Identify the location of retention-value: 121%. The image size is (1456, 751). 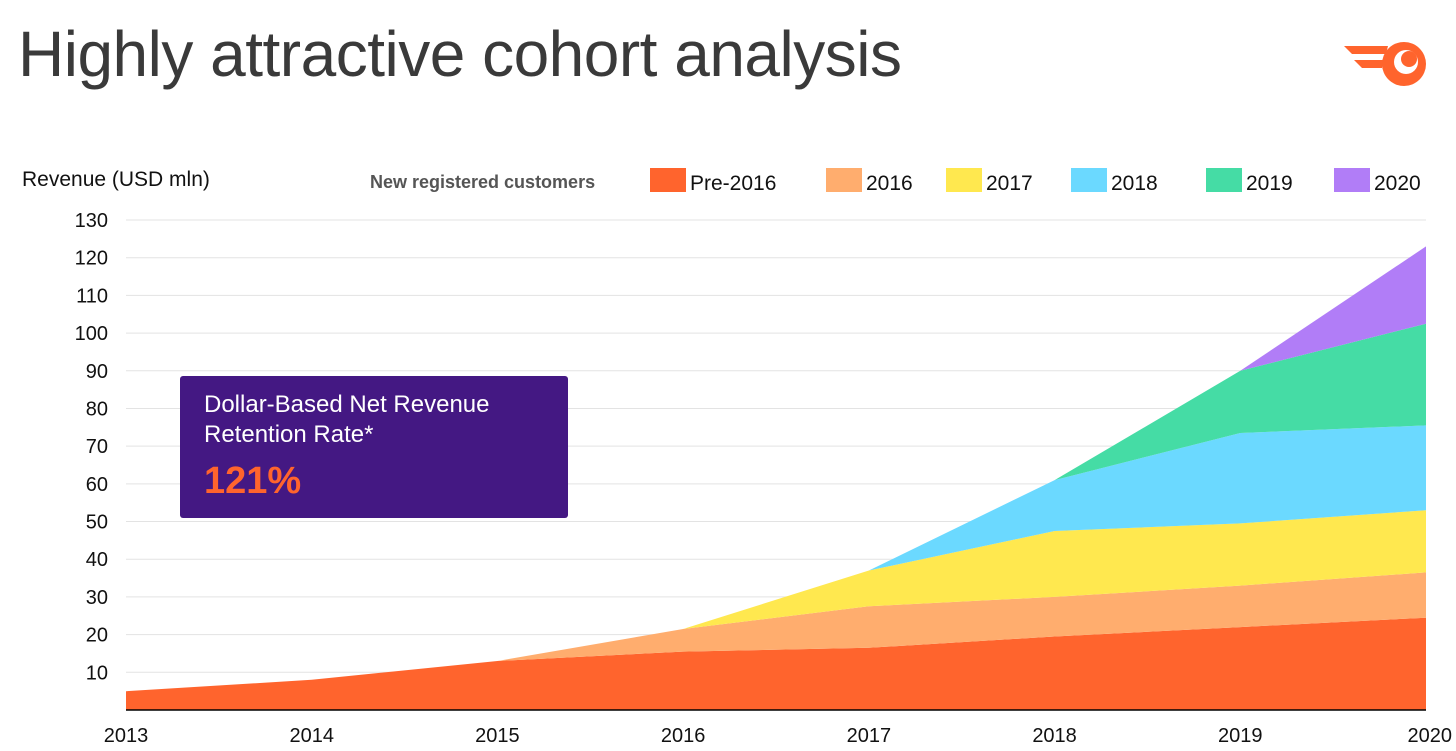
(253, 481).